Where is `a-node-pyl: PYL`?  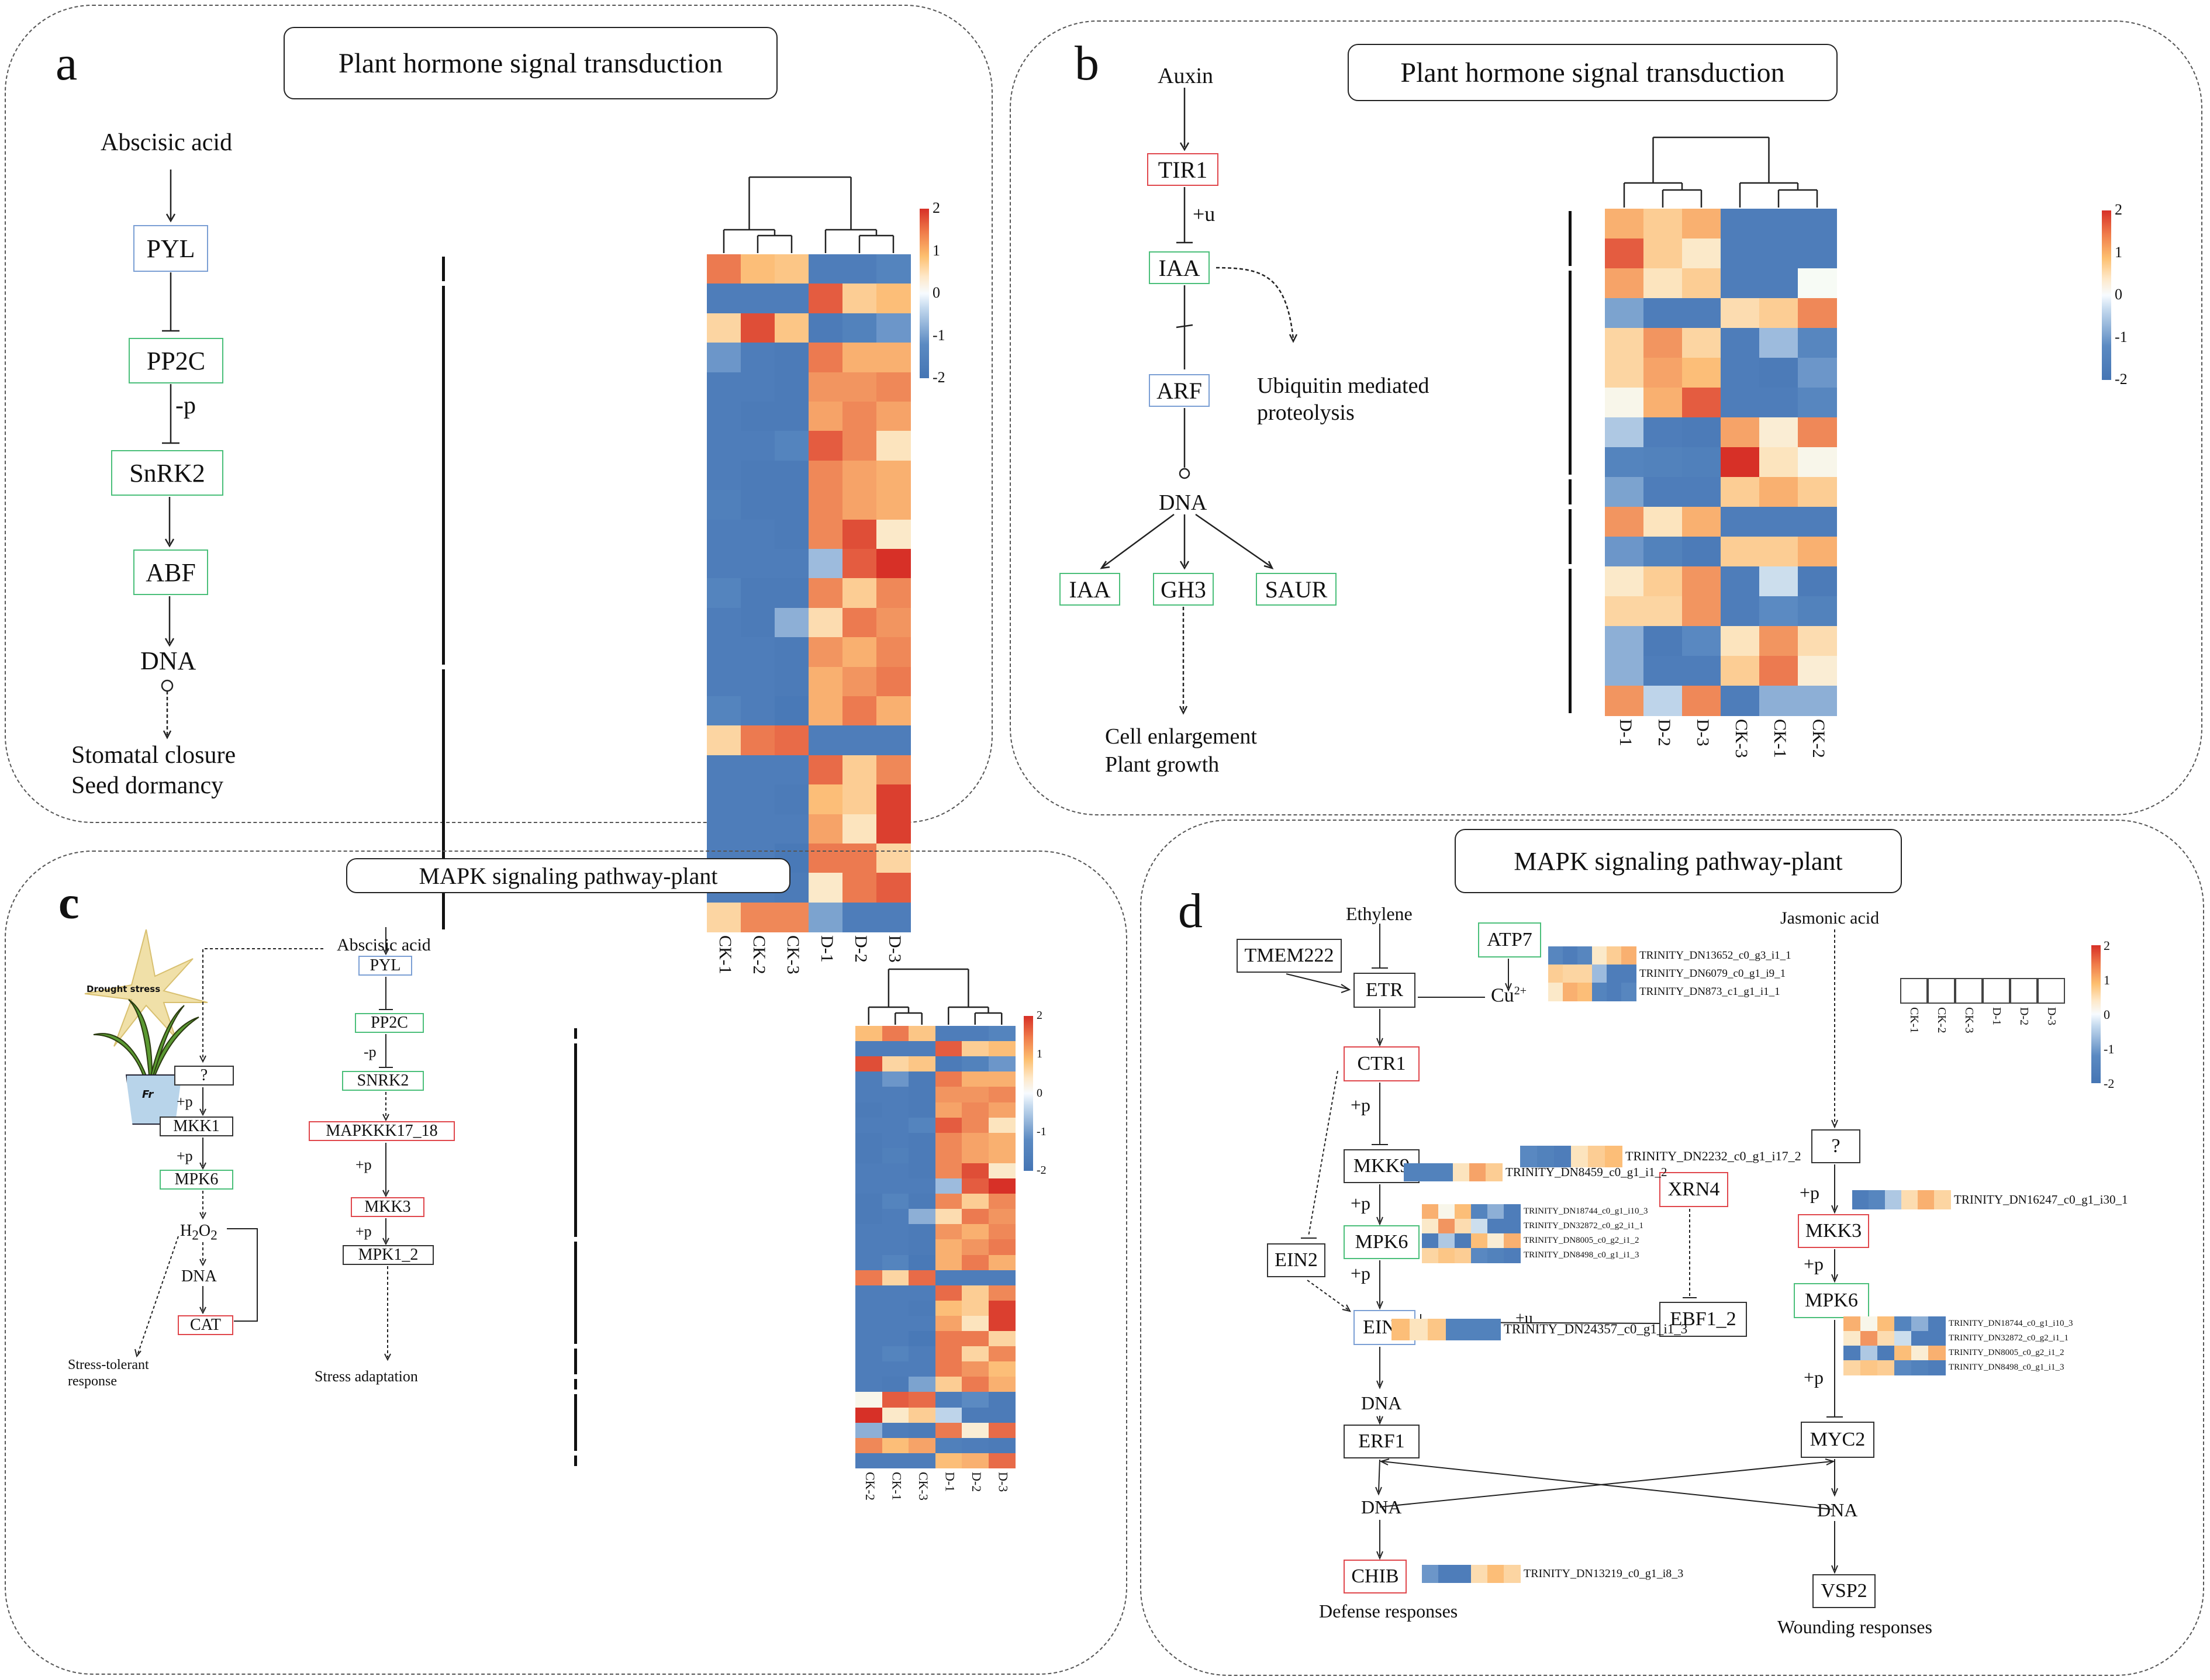 a-node-pyl: PYL is located at coordinates (170, 248).